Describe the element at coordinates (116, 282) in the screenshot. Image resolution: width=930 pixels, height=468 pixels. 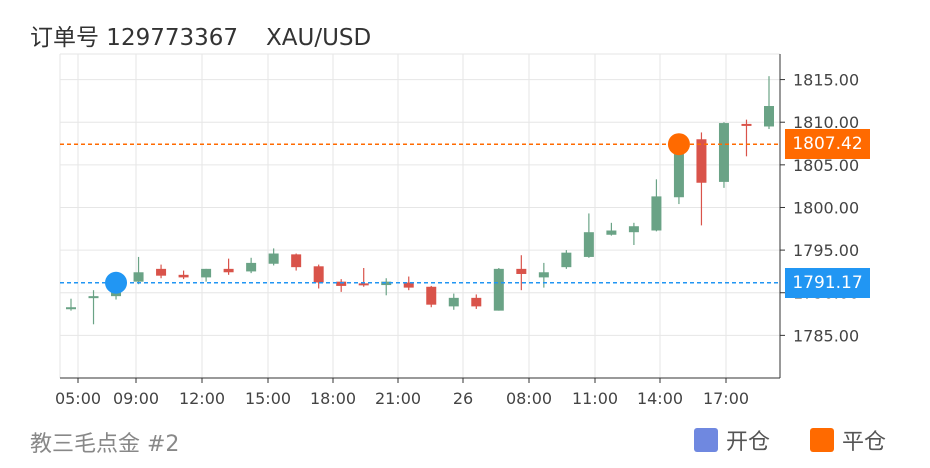
I see `open-trade-marker` at that location.